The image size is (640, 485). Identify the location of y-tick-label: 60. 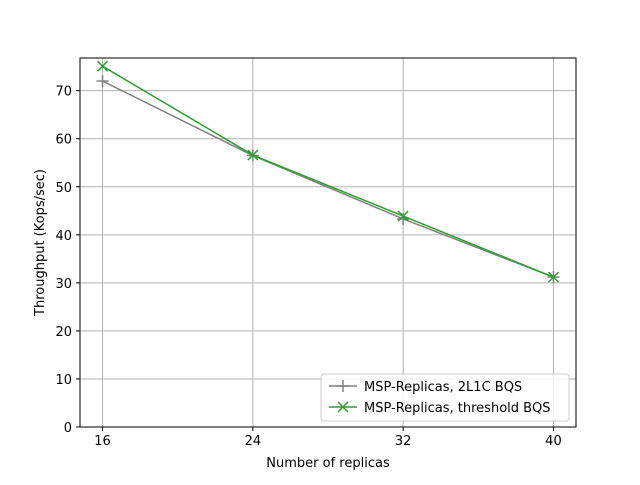
(63, 140).